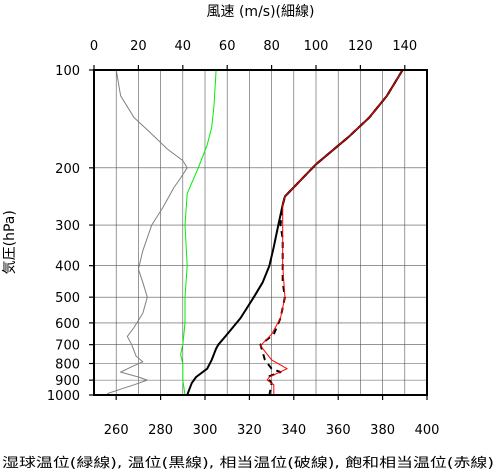  I want to click on y-tick-label: 400, so click(67, 267).